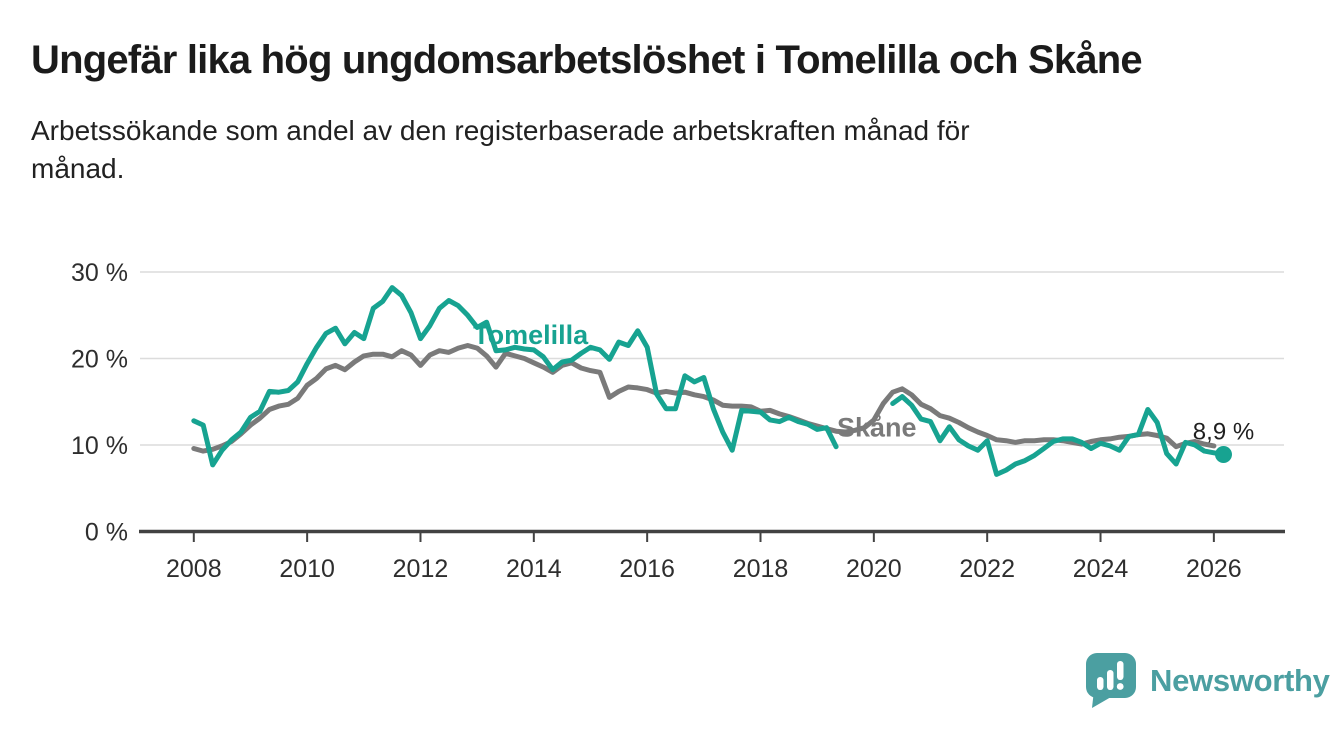 Image resolution: width=1340 pixels, height=734 pixels. I want to click on x-tick-label: 2010, so click(307, 569).